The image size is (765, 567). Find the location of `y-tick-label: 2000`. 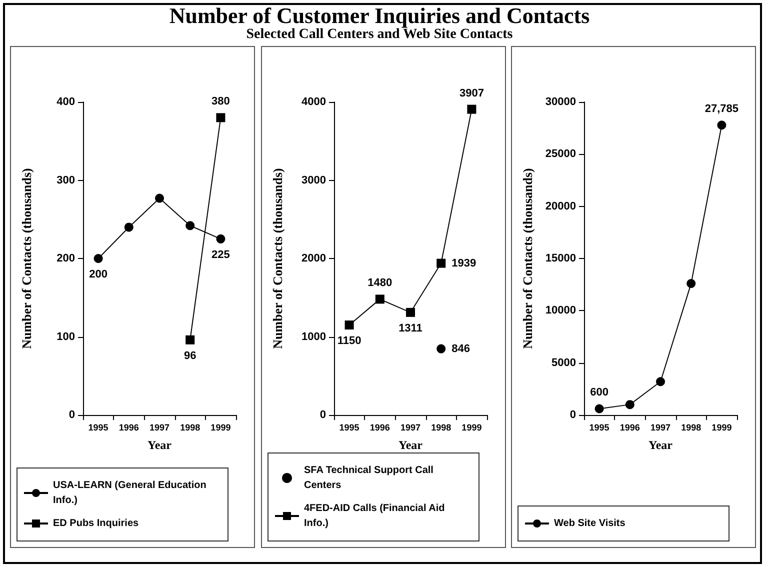

y-tick-label: 2000 is located at coordinates (314, 258).